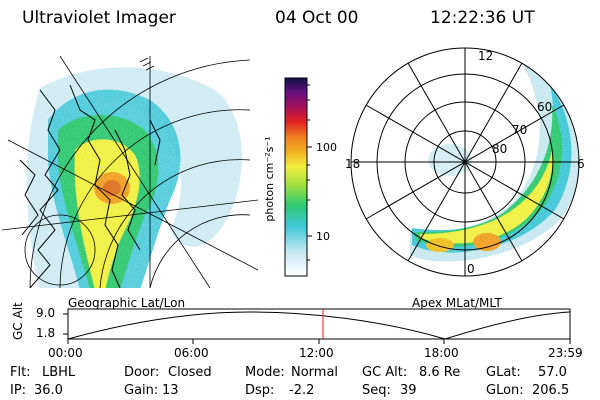 The image size is (600, 400). What do you see at coordinates (315, 372) in the screenshot?
I see `status-mode-value: Normal` at bounding box center [315, 372].